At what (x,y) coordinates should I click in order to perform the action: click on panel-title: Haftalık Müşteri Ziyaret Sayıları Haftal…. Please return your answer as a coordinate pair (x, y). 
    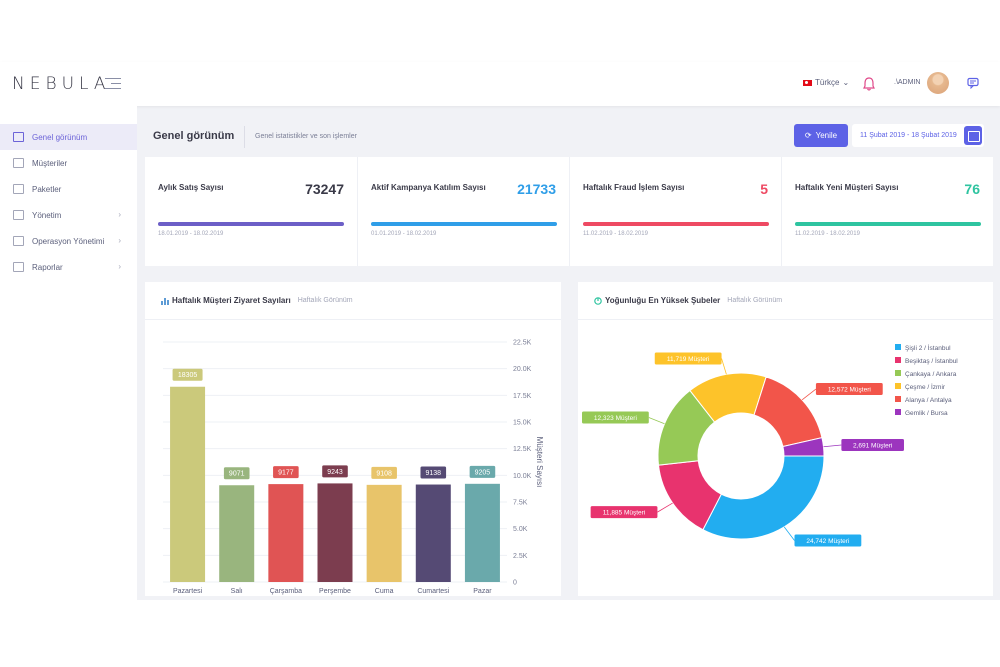
    Looking at the image, I should click on (257, 300).